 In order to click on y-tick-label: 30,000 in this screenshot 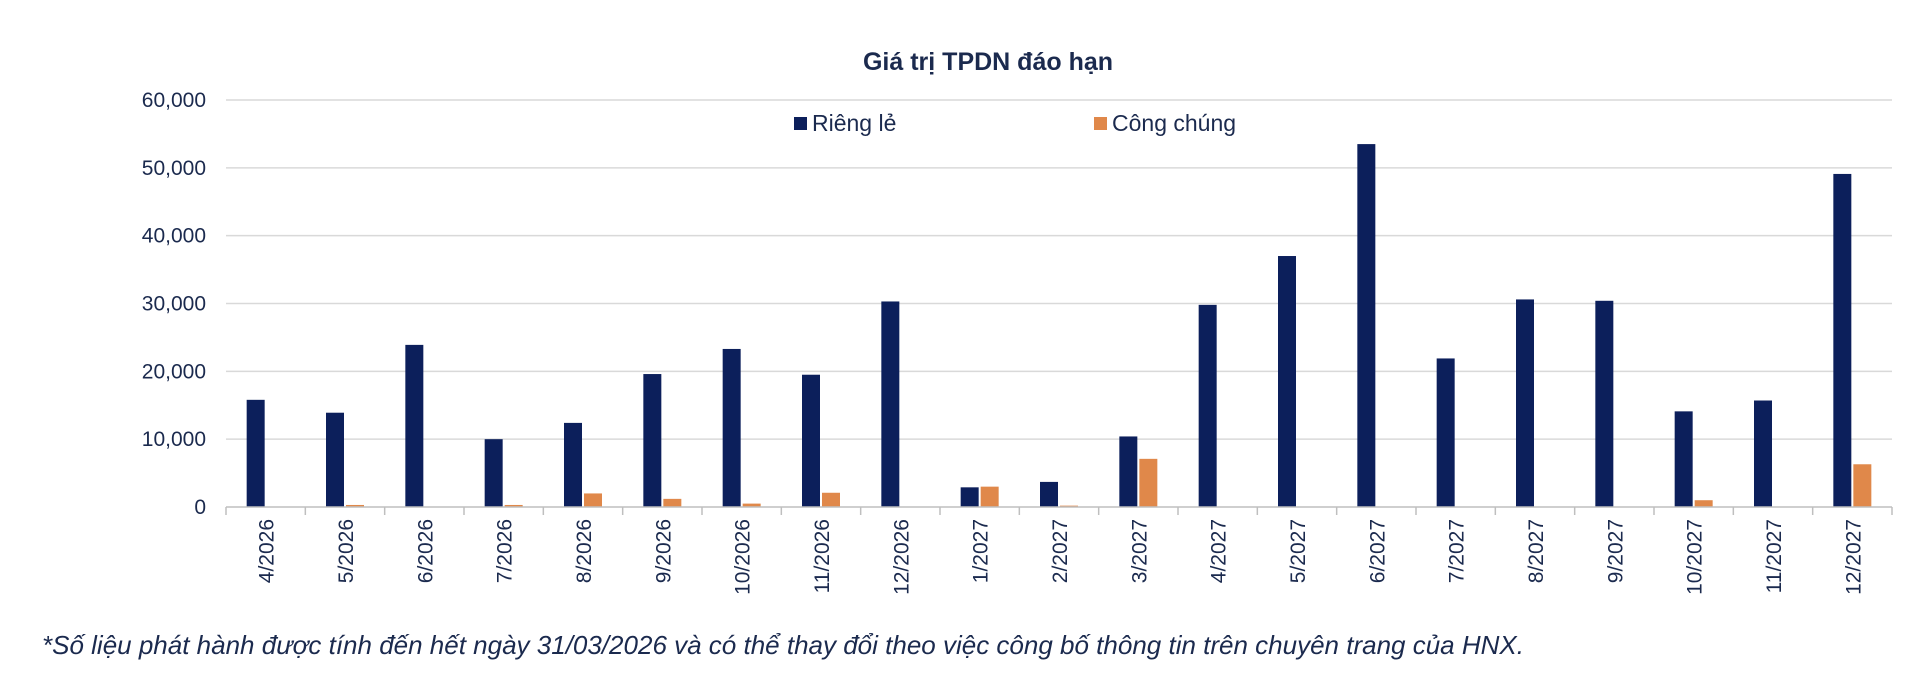, I will do `click(174, 304)`.